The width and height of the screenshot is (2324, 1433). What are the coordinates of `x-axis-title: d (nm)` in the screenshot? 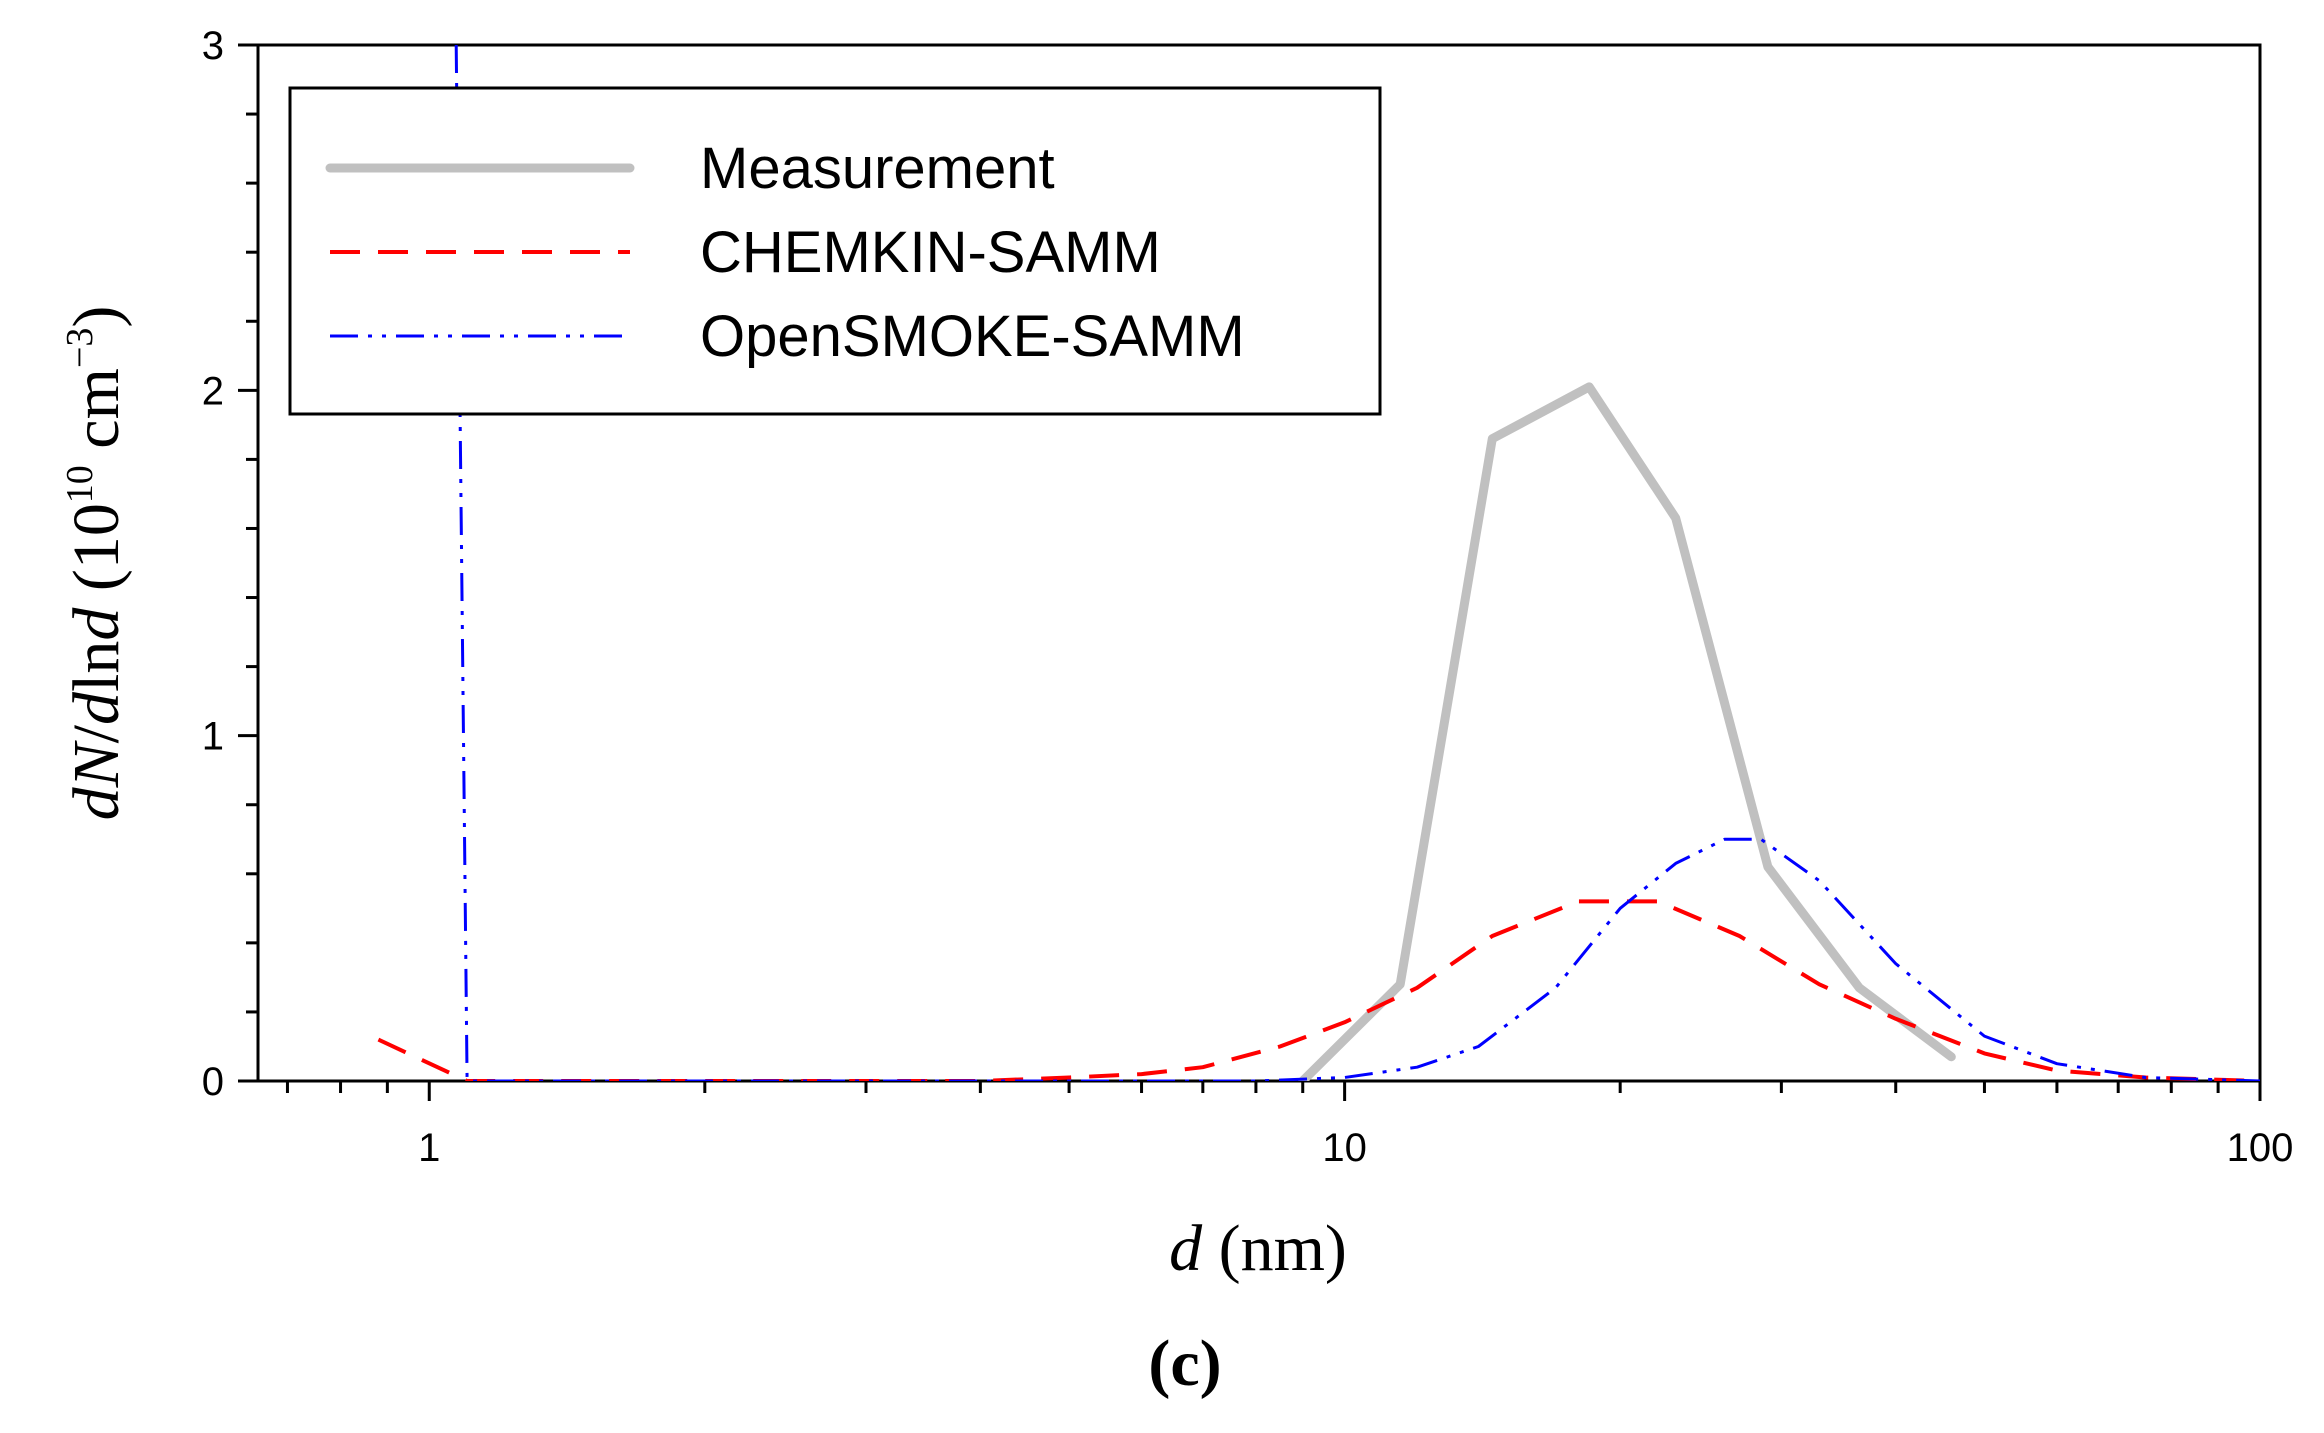 It's located at (1258, 1248).